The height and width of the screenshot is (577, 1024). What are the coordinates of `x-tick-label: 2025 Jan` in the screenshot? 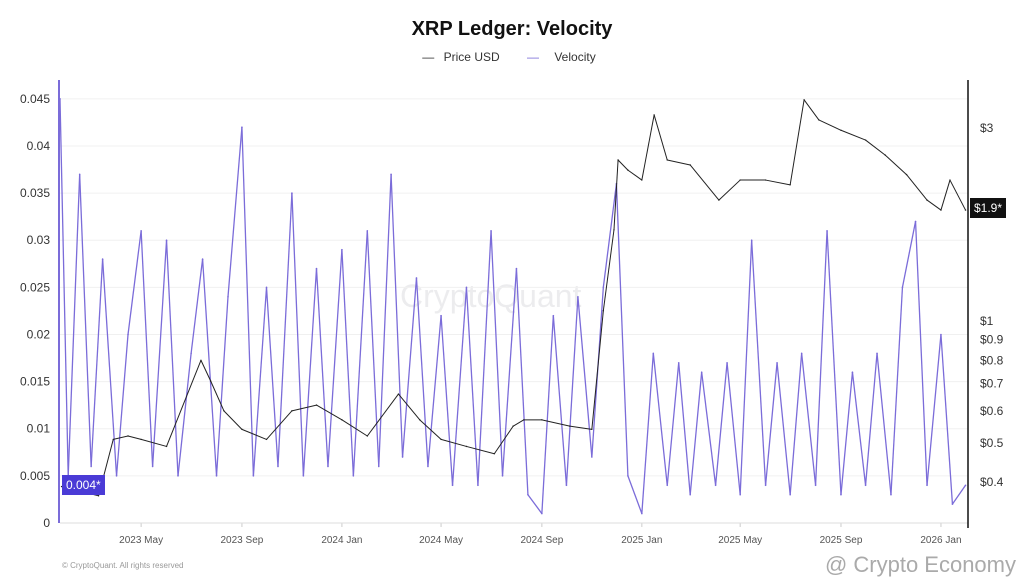 It's located at (641, 540).